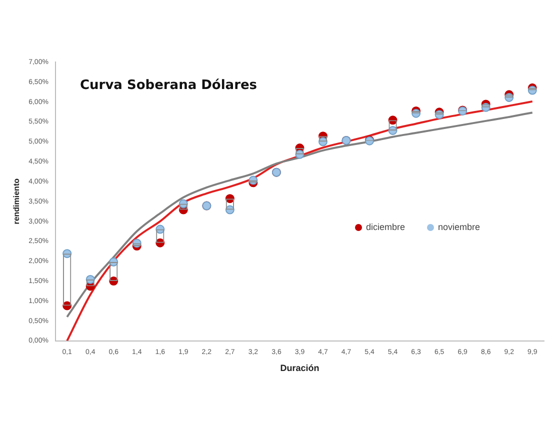 This screenshot has height=423, width=552. I want to click on x-axis-title: Duración, so click(300, 368).